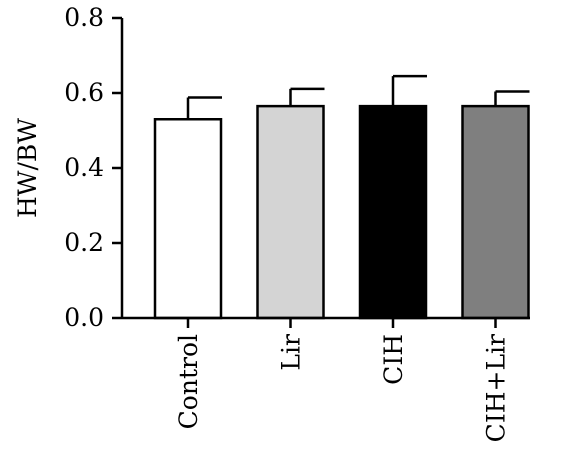  What do you see at coordinates (84, 92) in the screenshot?
I see `y-tick-label: 0.6` at bounding box center [84, 92].